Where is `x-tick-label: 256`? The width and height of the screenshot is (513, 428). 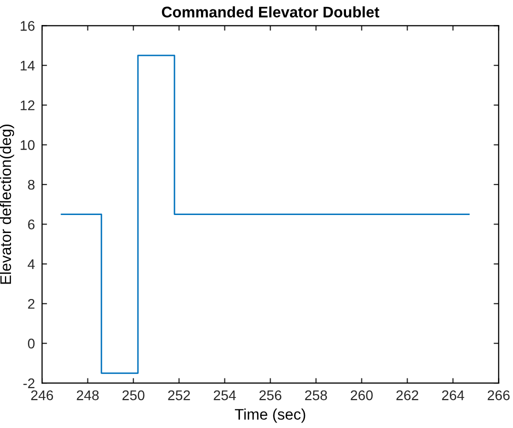 x-tick-label: 256 is located at coordinates (270, 395).